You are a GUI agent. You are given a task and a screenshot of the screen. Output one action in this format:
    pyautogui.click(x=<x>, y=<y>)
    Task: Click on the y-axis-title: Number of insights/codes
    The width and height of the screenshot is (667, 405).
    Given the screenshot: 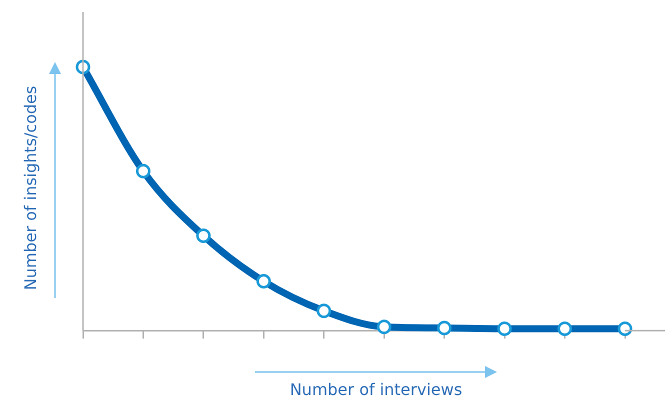 What is the action you would take?
    pyautogui.click(x=31, y=188)
    